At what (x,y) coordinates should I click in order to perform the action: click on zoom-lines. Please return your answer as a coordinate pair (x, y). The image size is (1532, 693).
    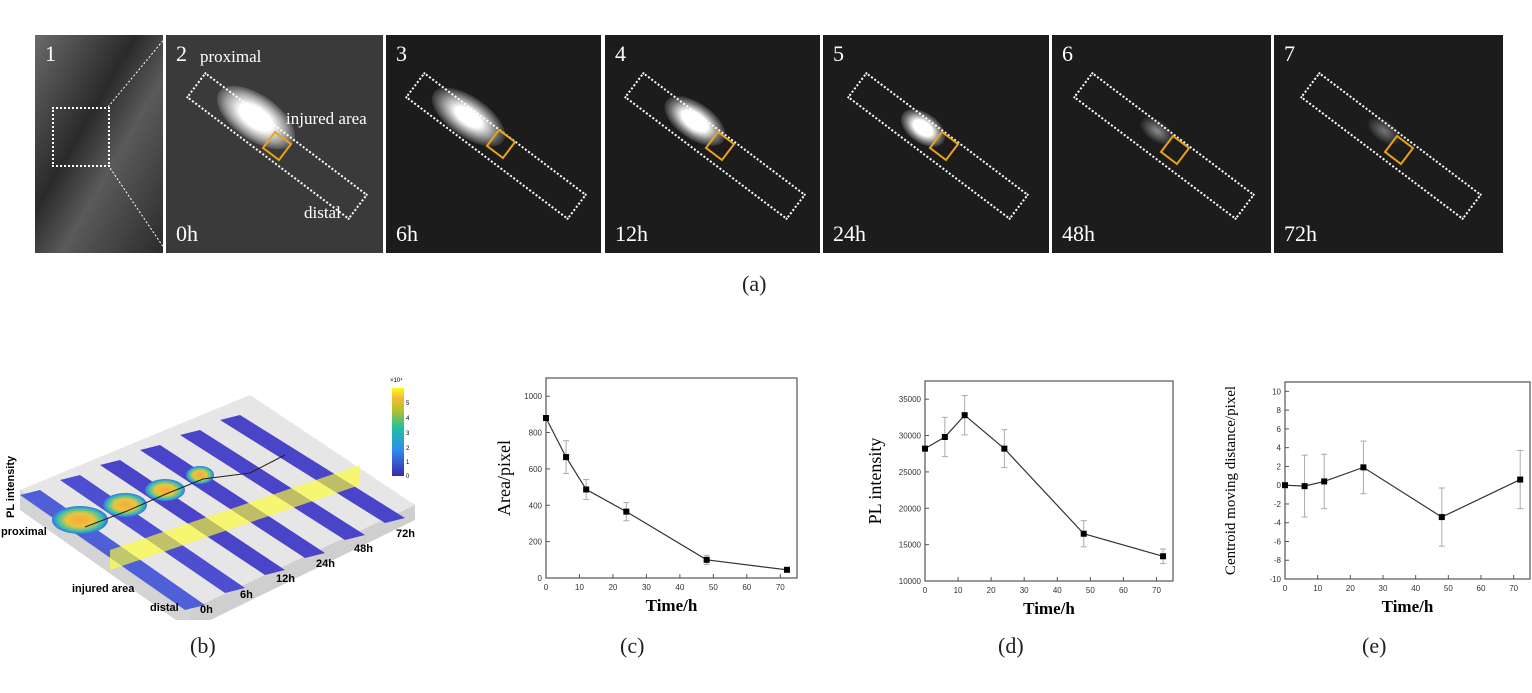
    Looking at the image, I should click on (137, 144).